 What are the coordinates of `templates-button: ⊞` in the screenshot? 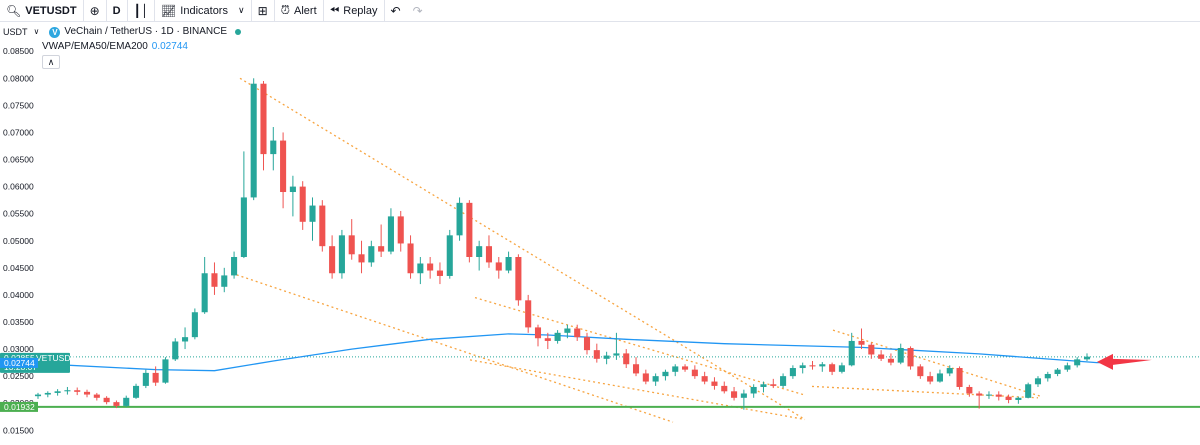 It's located at (263, 11).